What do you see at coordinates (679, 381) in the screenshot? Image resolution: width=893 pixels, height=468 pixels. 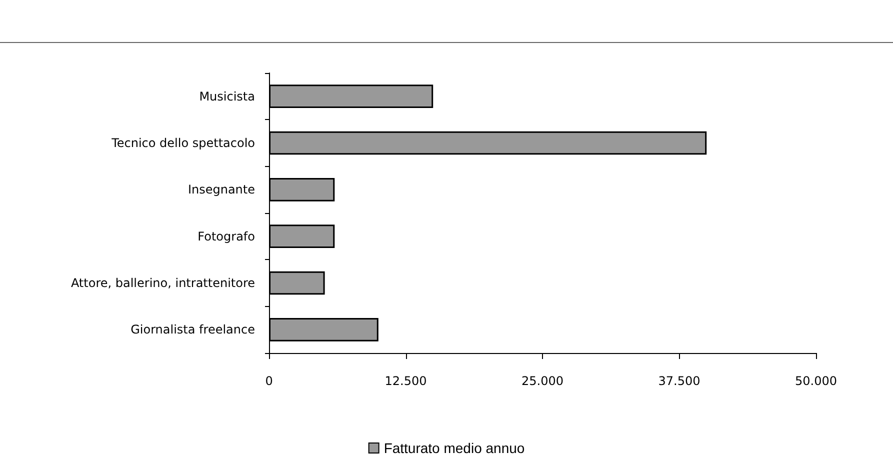 I see `x-tick-label: 37.500` at bounding box center [679, 381].